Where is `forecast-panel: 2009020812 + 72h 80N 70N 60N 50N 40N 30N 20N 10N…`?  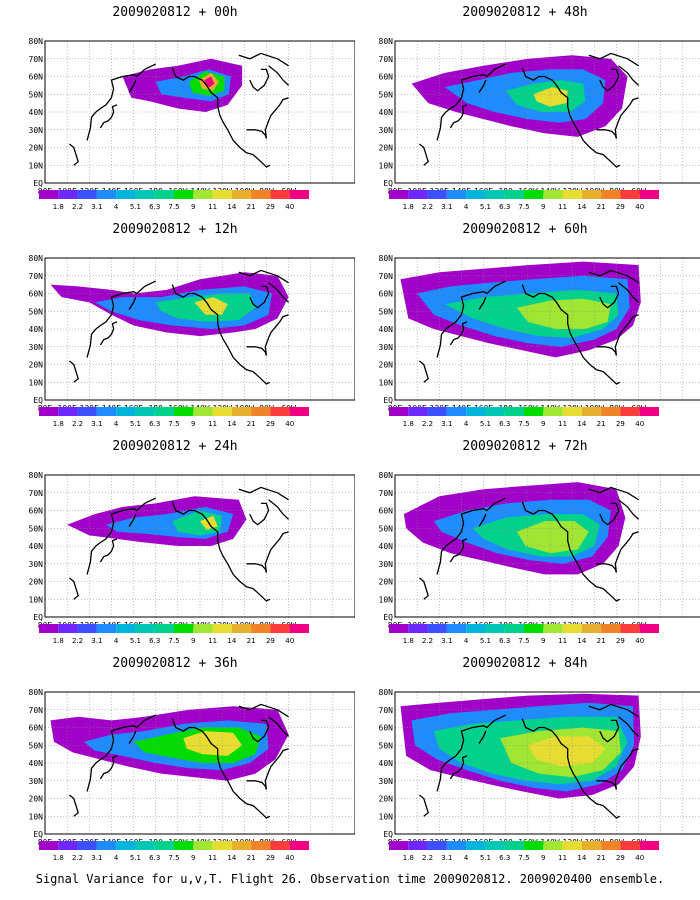 forecast-panel: 2009020812 + 72h 80N 70N 60N 50N 40N 30N 20N 10N… is located at coordinates (527, 544).